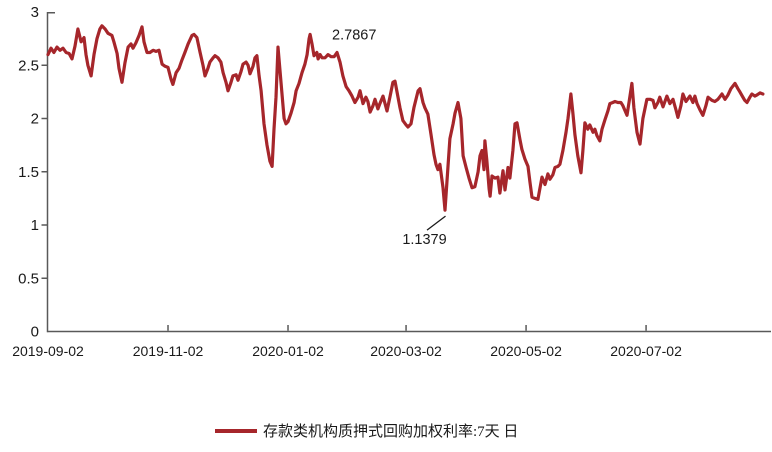  What do you see at coordinates (436, 223) in the screenshot?
I see `annotation-leader-line` at bounding box center [436, 223].